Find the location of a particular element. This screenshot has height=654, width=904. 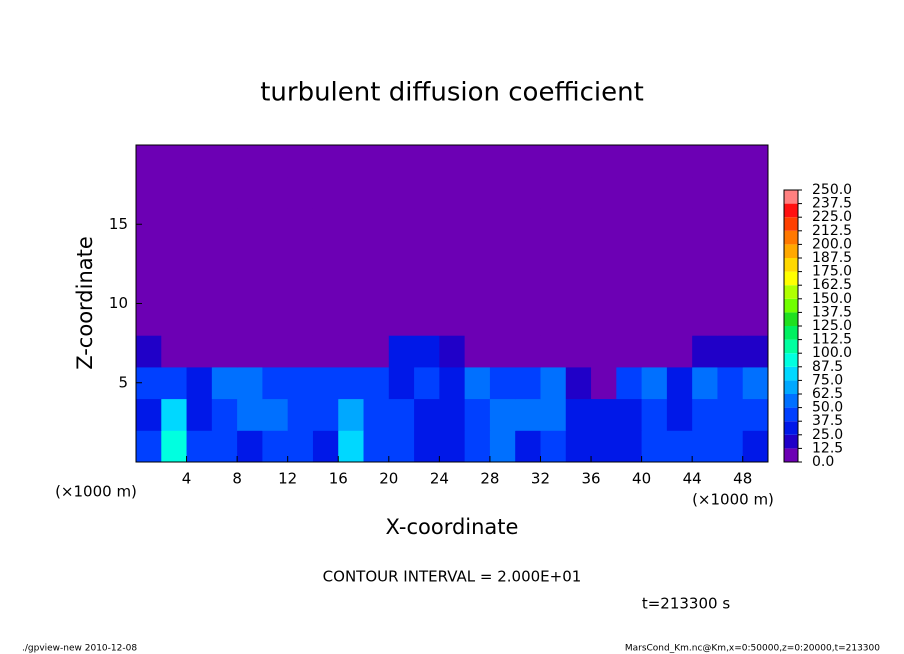

colorbar-label: 50.0 is located at coordinates (827, 408).